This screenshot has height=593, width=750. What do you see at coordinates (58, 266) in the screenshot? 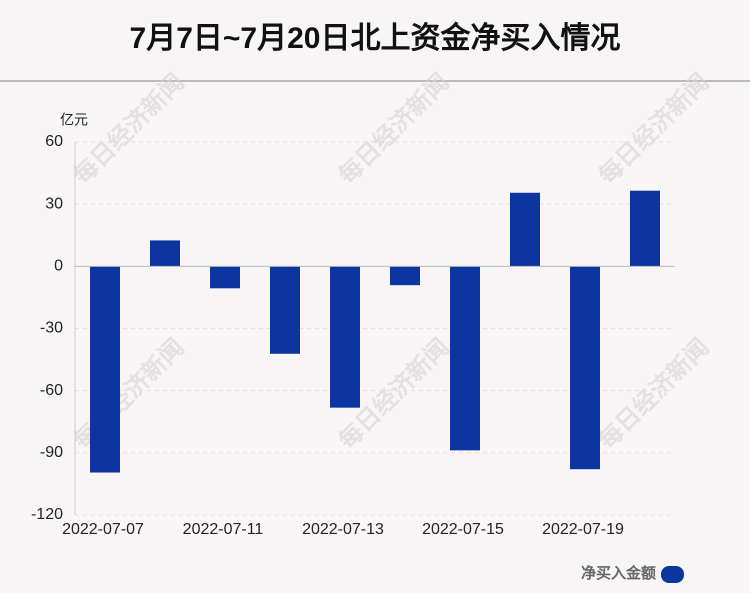
I see `y-tick-label: 0` at bounding box center [58, 266].